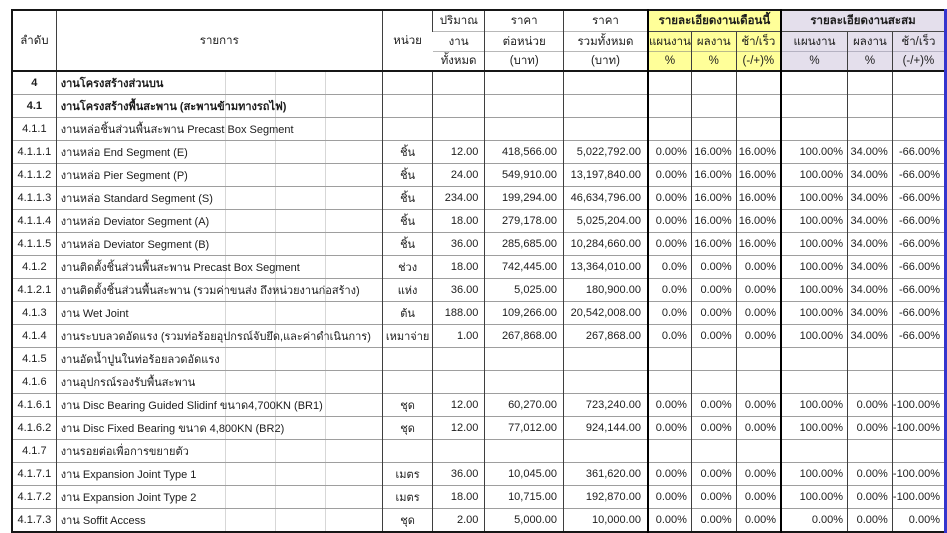 This screenshot has width=947, height=533. Describe the element at coordinates (219, 82) in the screenshot. I see `cell-description: งานโครงสร้างส่วนบน` at that location.